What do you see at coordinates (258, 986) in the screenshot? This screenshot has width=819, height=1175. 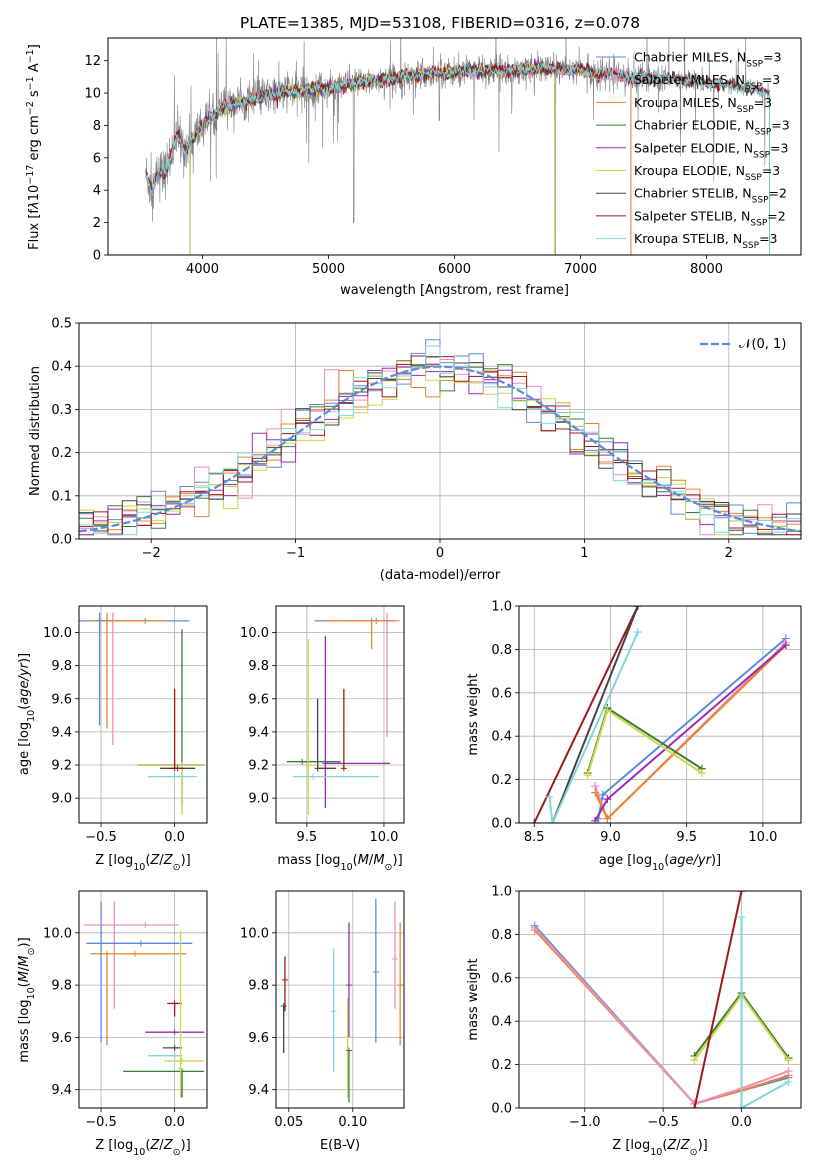 I see `mass-vs-EBV-ytick-label: 9.8` at bounding box center [258, 986].